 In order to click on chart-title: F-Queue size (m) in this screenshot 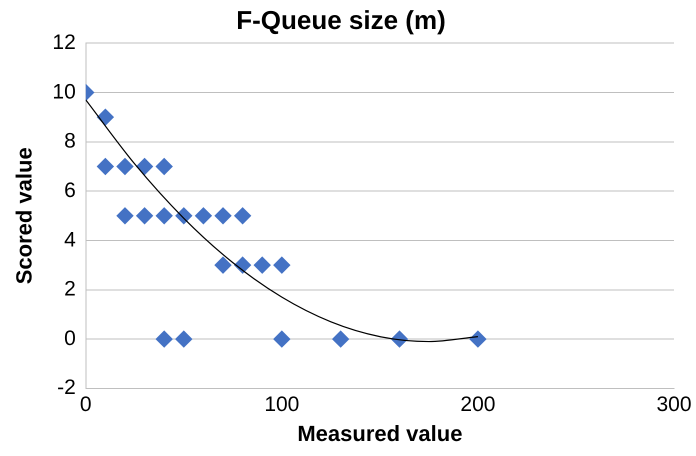, I will do `click(341, 19)`.